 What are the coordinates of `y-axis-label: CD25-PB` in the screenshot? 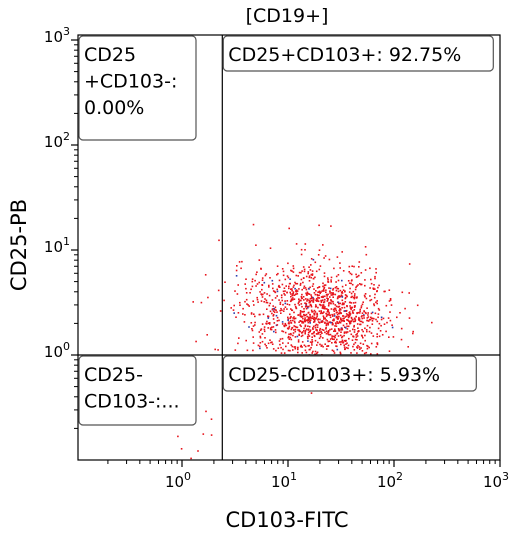 It's located at (19, 245).